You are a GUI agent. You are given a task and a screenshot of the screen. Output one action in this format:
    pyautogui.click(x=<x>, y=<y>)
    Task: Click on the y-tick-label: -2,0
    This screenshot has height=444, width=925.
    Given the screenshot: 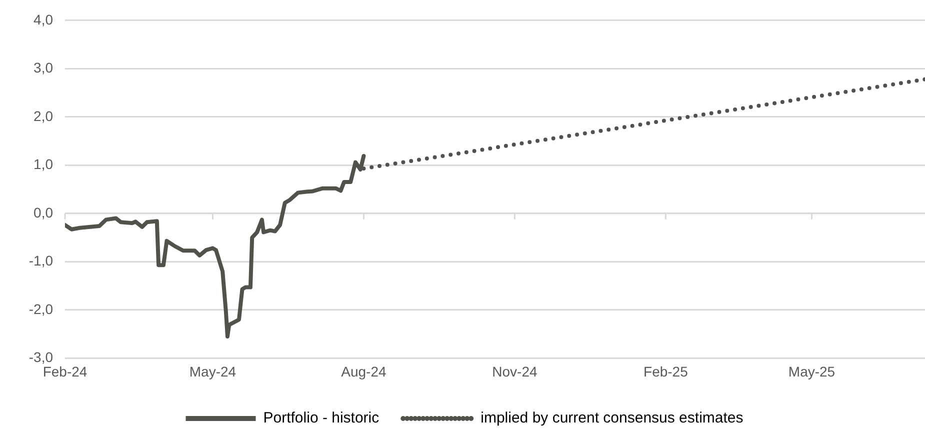 What is the action you would take?
    pyautogui.click(x=41, y=308)
    